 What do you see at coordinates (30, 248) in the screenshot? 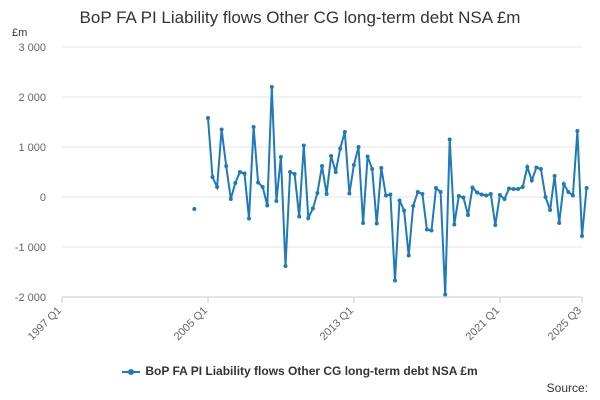
I see `y-tick-label: -1 000` at bounding box center [30, 248].